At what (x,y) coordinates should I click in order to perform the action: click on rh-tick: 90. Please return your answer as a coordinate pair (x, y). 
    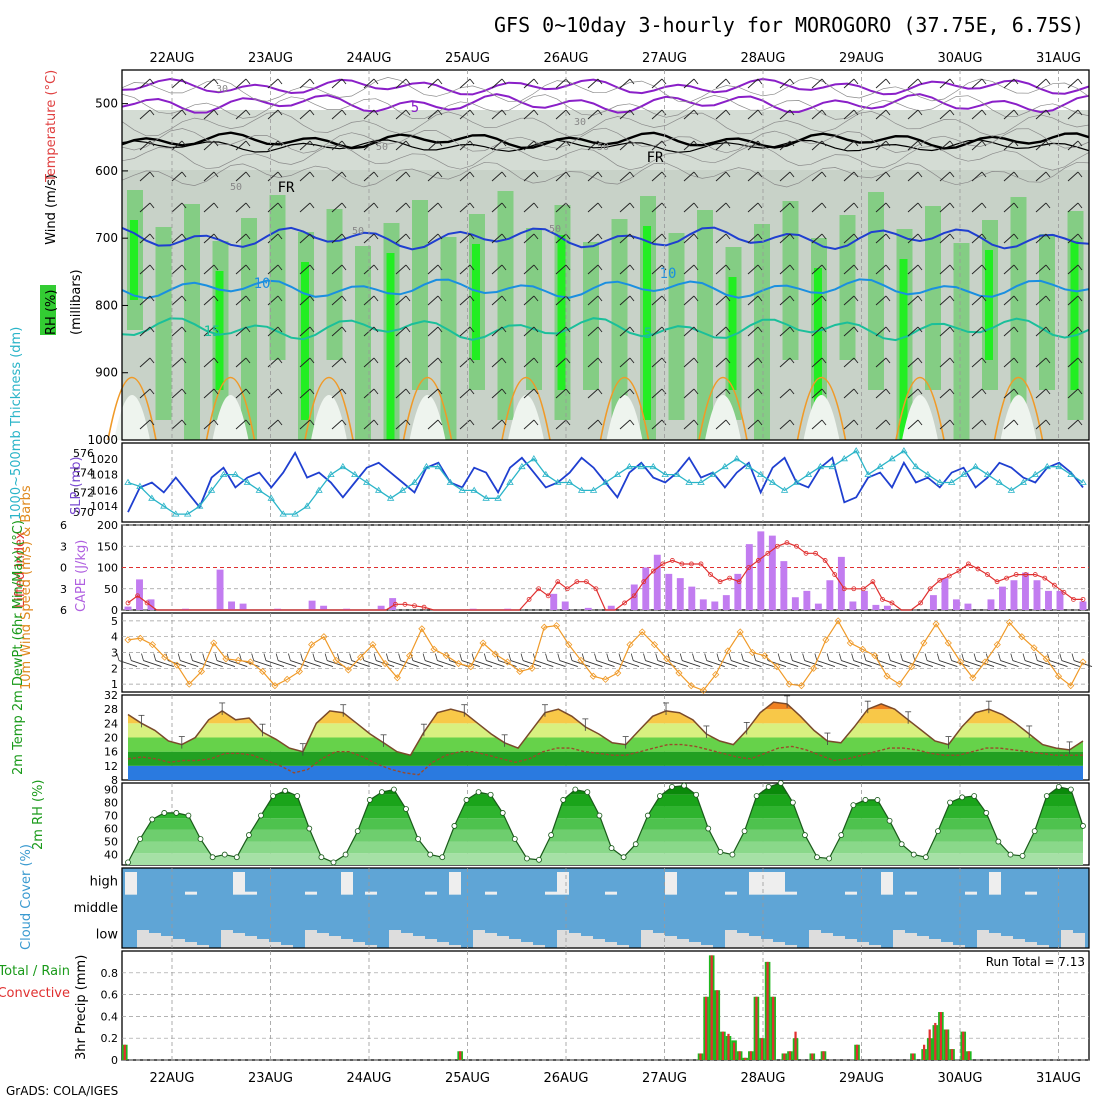
    Looking at the image, I should click on (111, 790).